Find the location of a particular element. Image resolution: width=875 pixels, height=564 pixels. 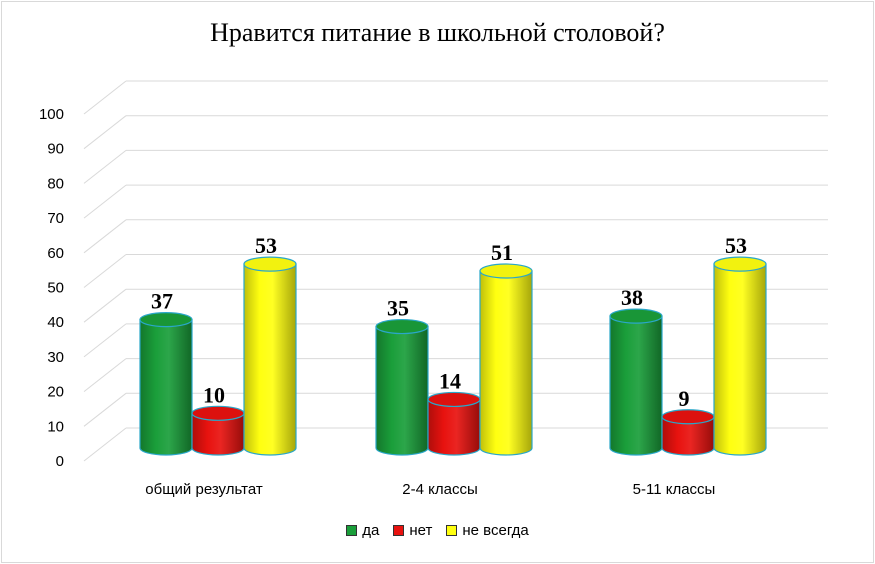

data-label: 38 is located at coordinates (632, 297).